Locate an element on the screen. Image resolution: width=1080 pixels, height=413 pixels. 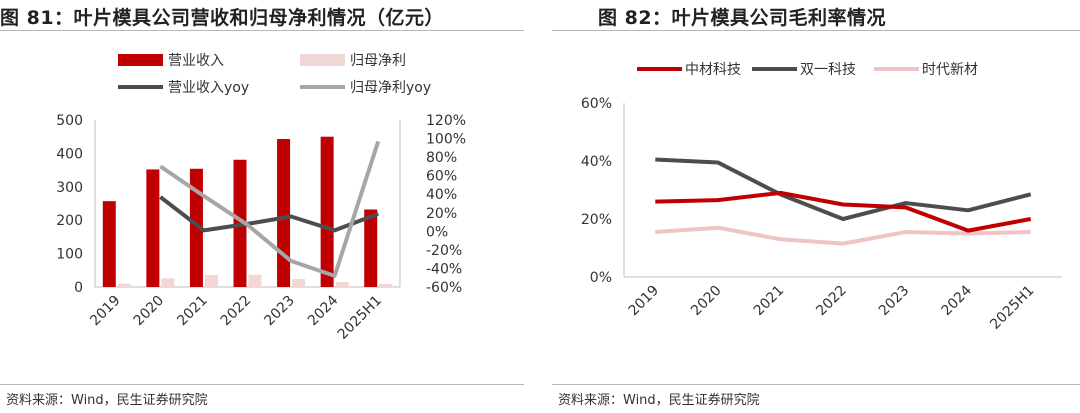
y2-tick-label: 100% is located at coordinates (446, 140).